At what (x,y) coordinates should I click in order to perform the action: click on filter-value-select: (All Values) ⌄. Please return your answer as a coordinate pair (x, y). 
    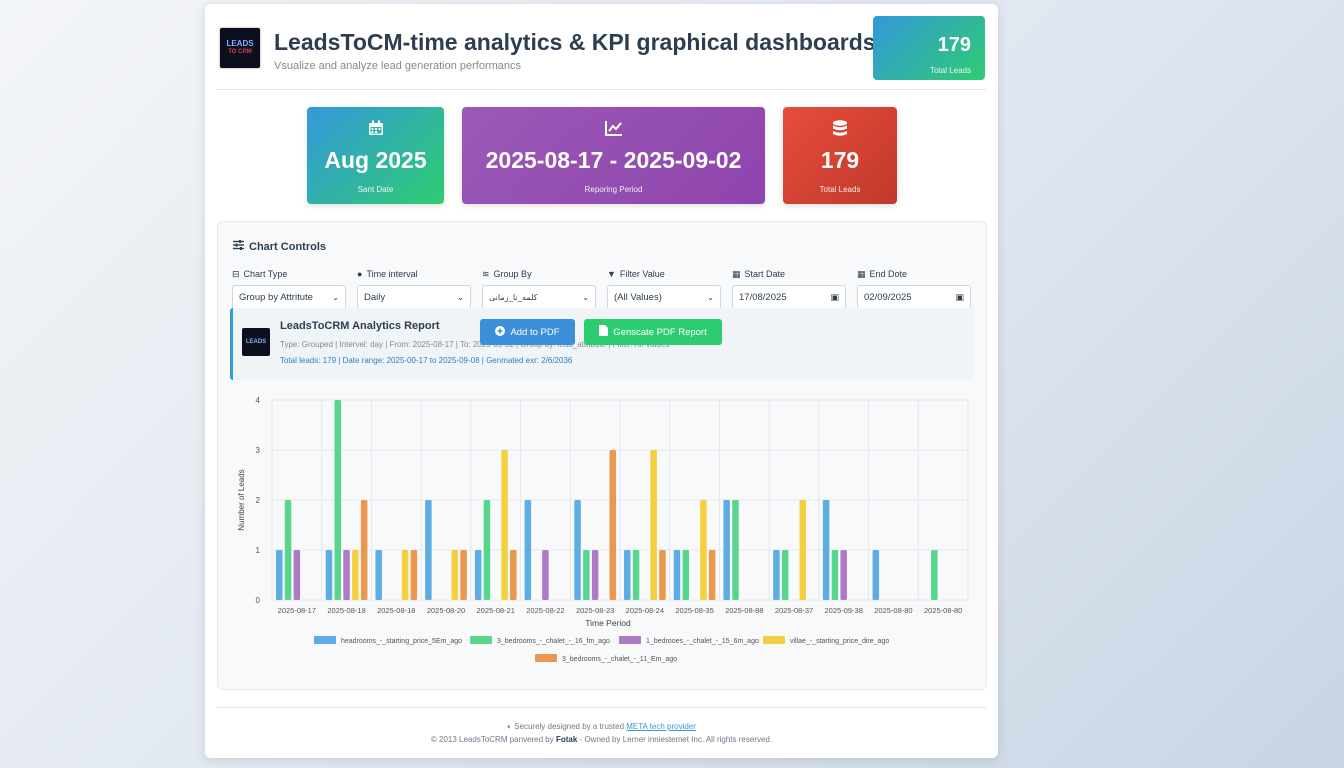
    Looking at the image, I should click on (664, 297).